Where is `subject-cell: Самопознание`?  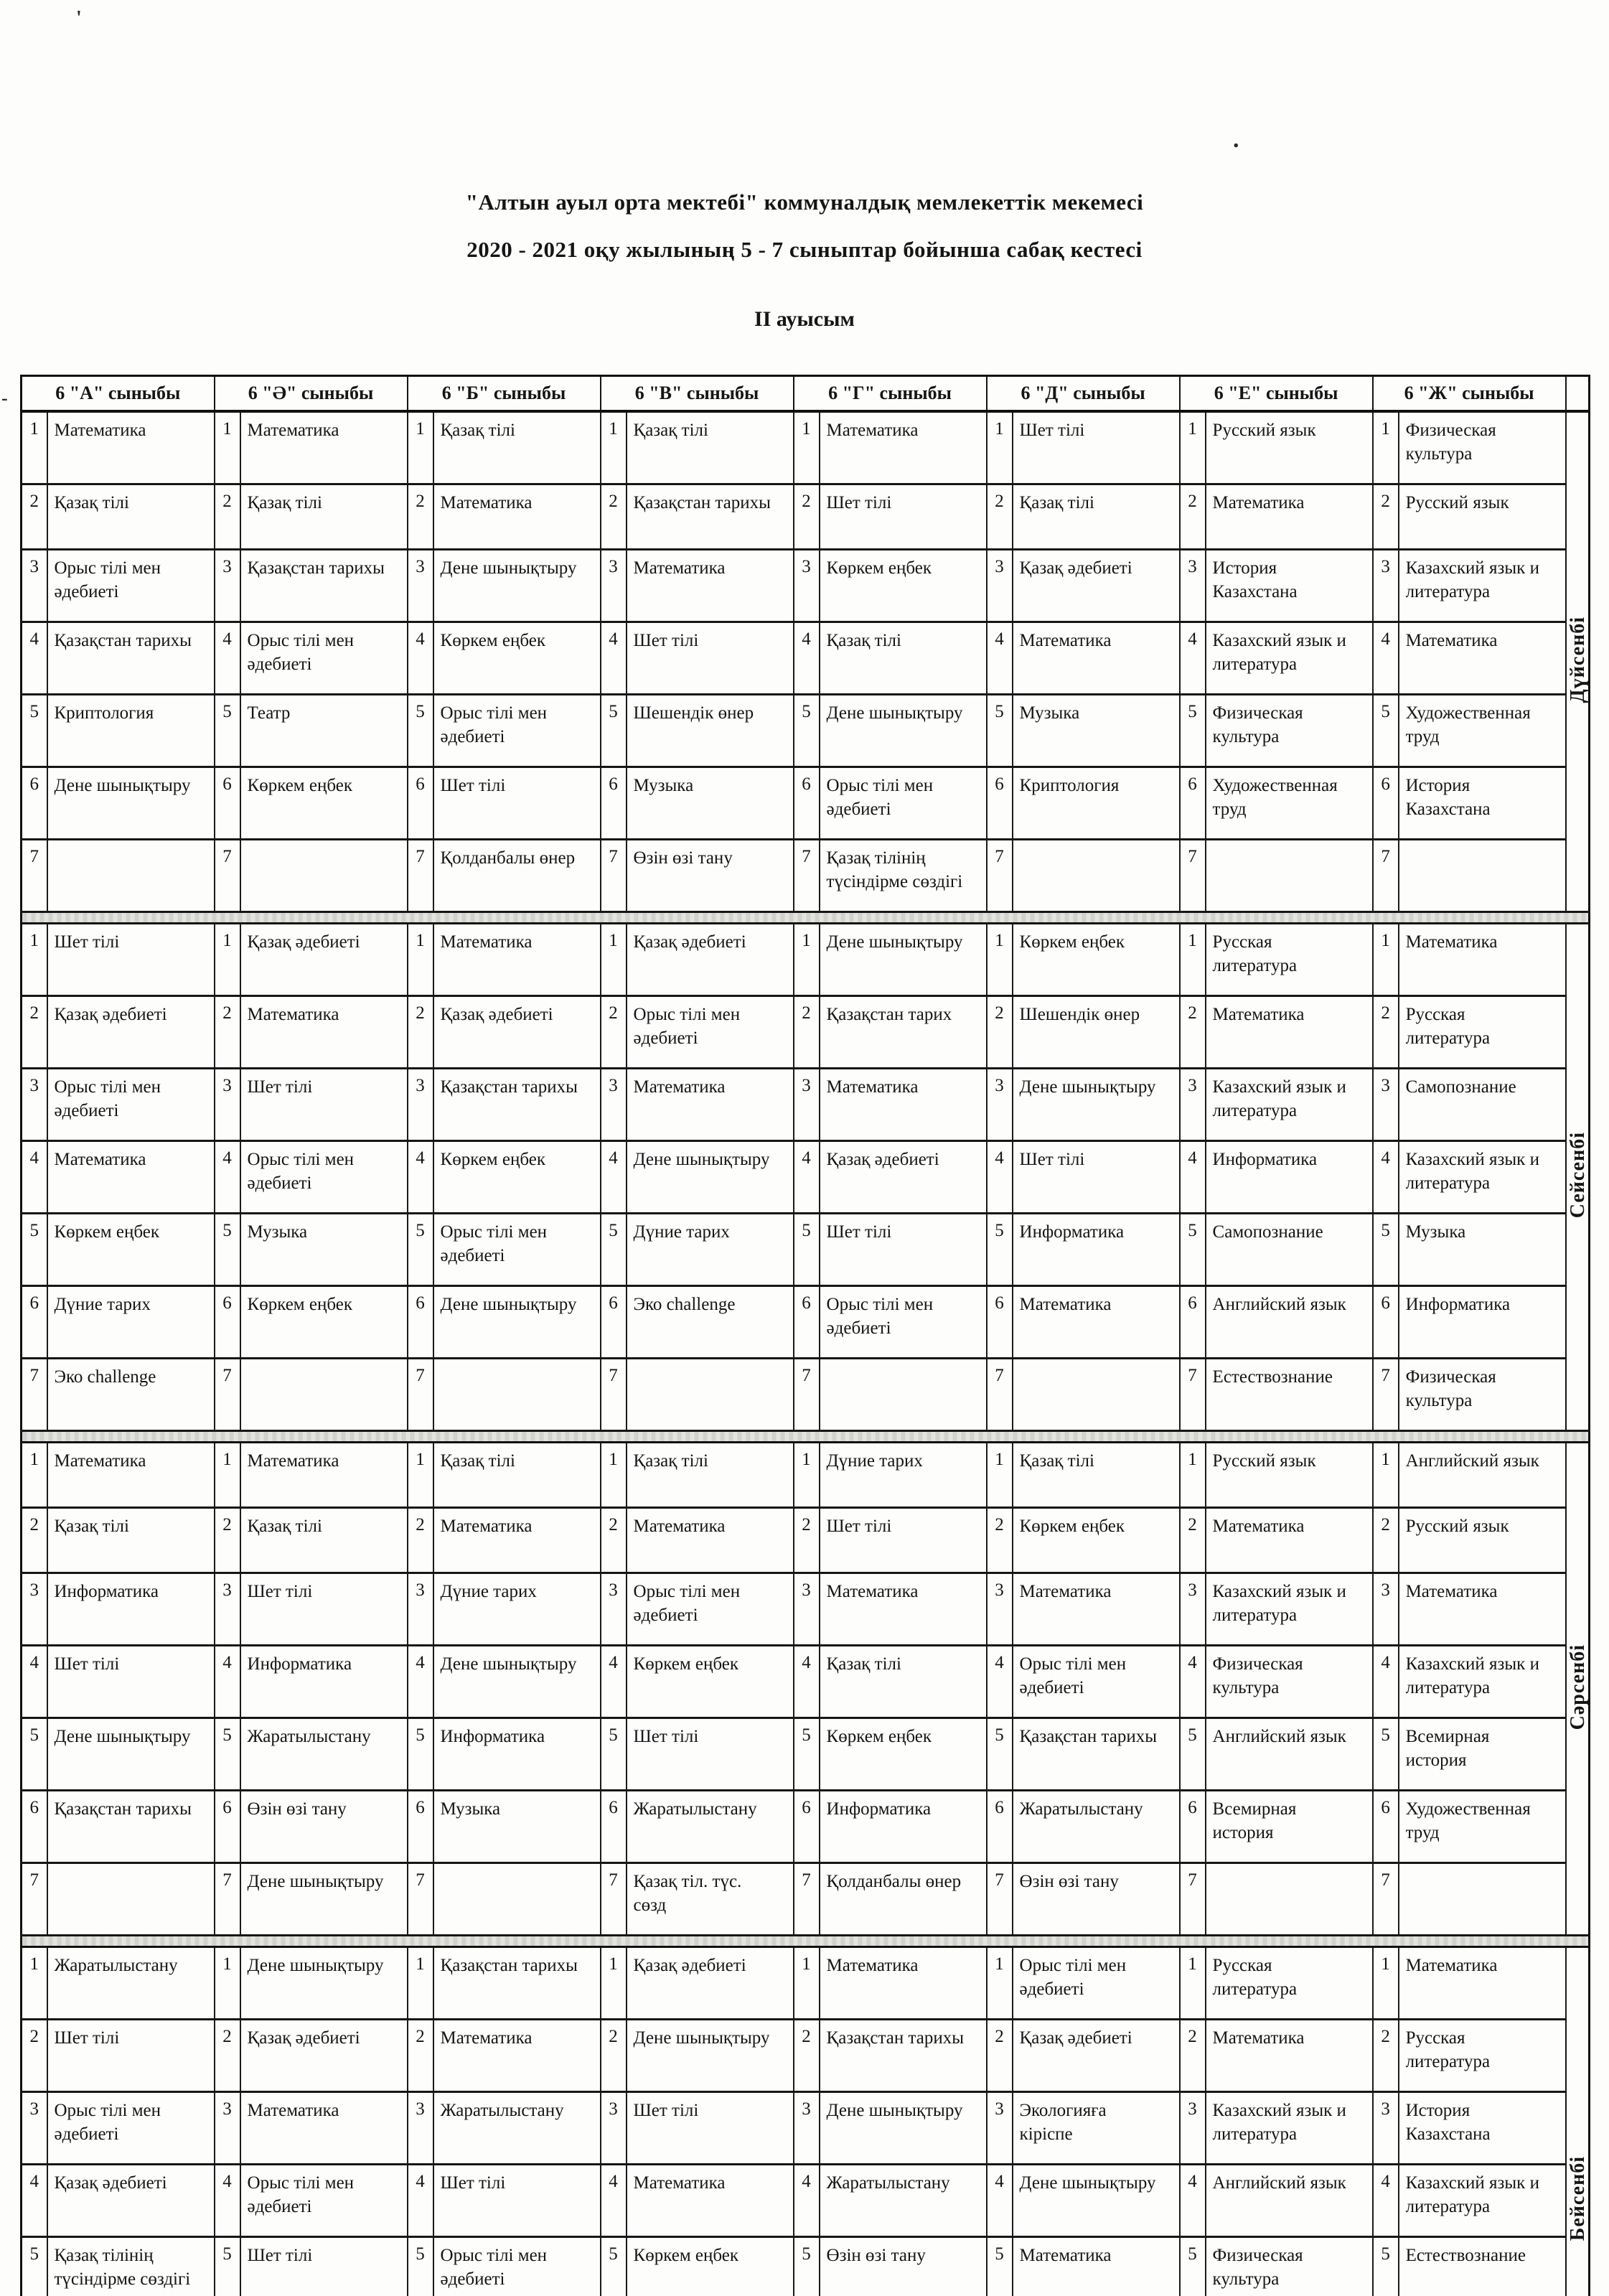 subject-cell: Самопознание is located at coordinates (1289, 1249).